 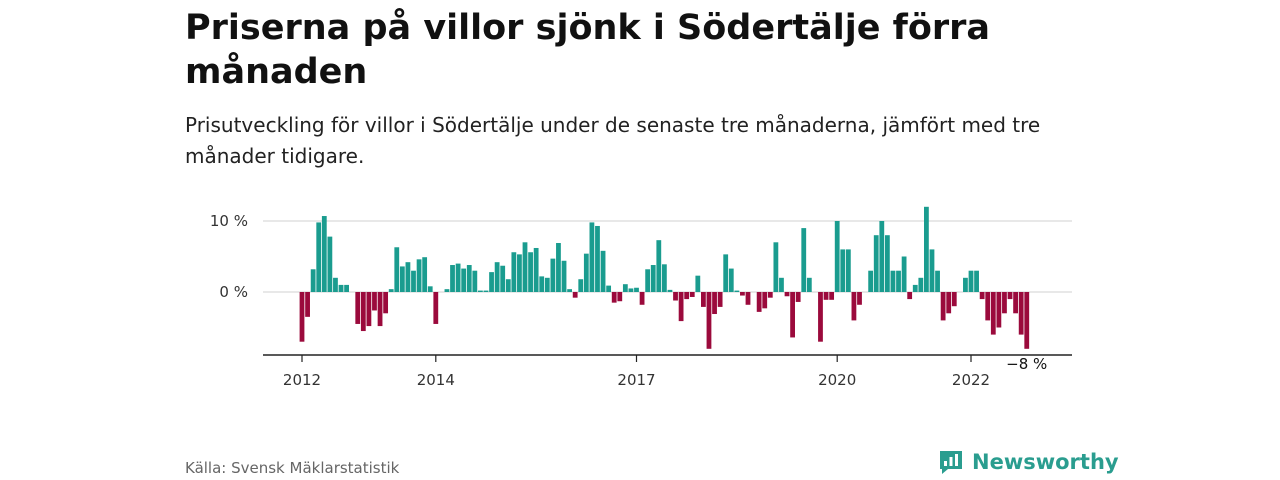 I want to click on y-tick-label: 0 %, so click(x=233, y=292).